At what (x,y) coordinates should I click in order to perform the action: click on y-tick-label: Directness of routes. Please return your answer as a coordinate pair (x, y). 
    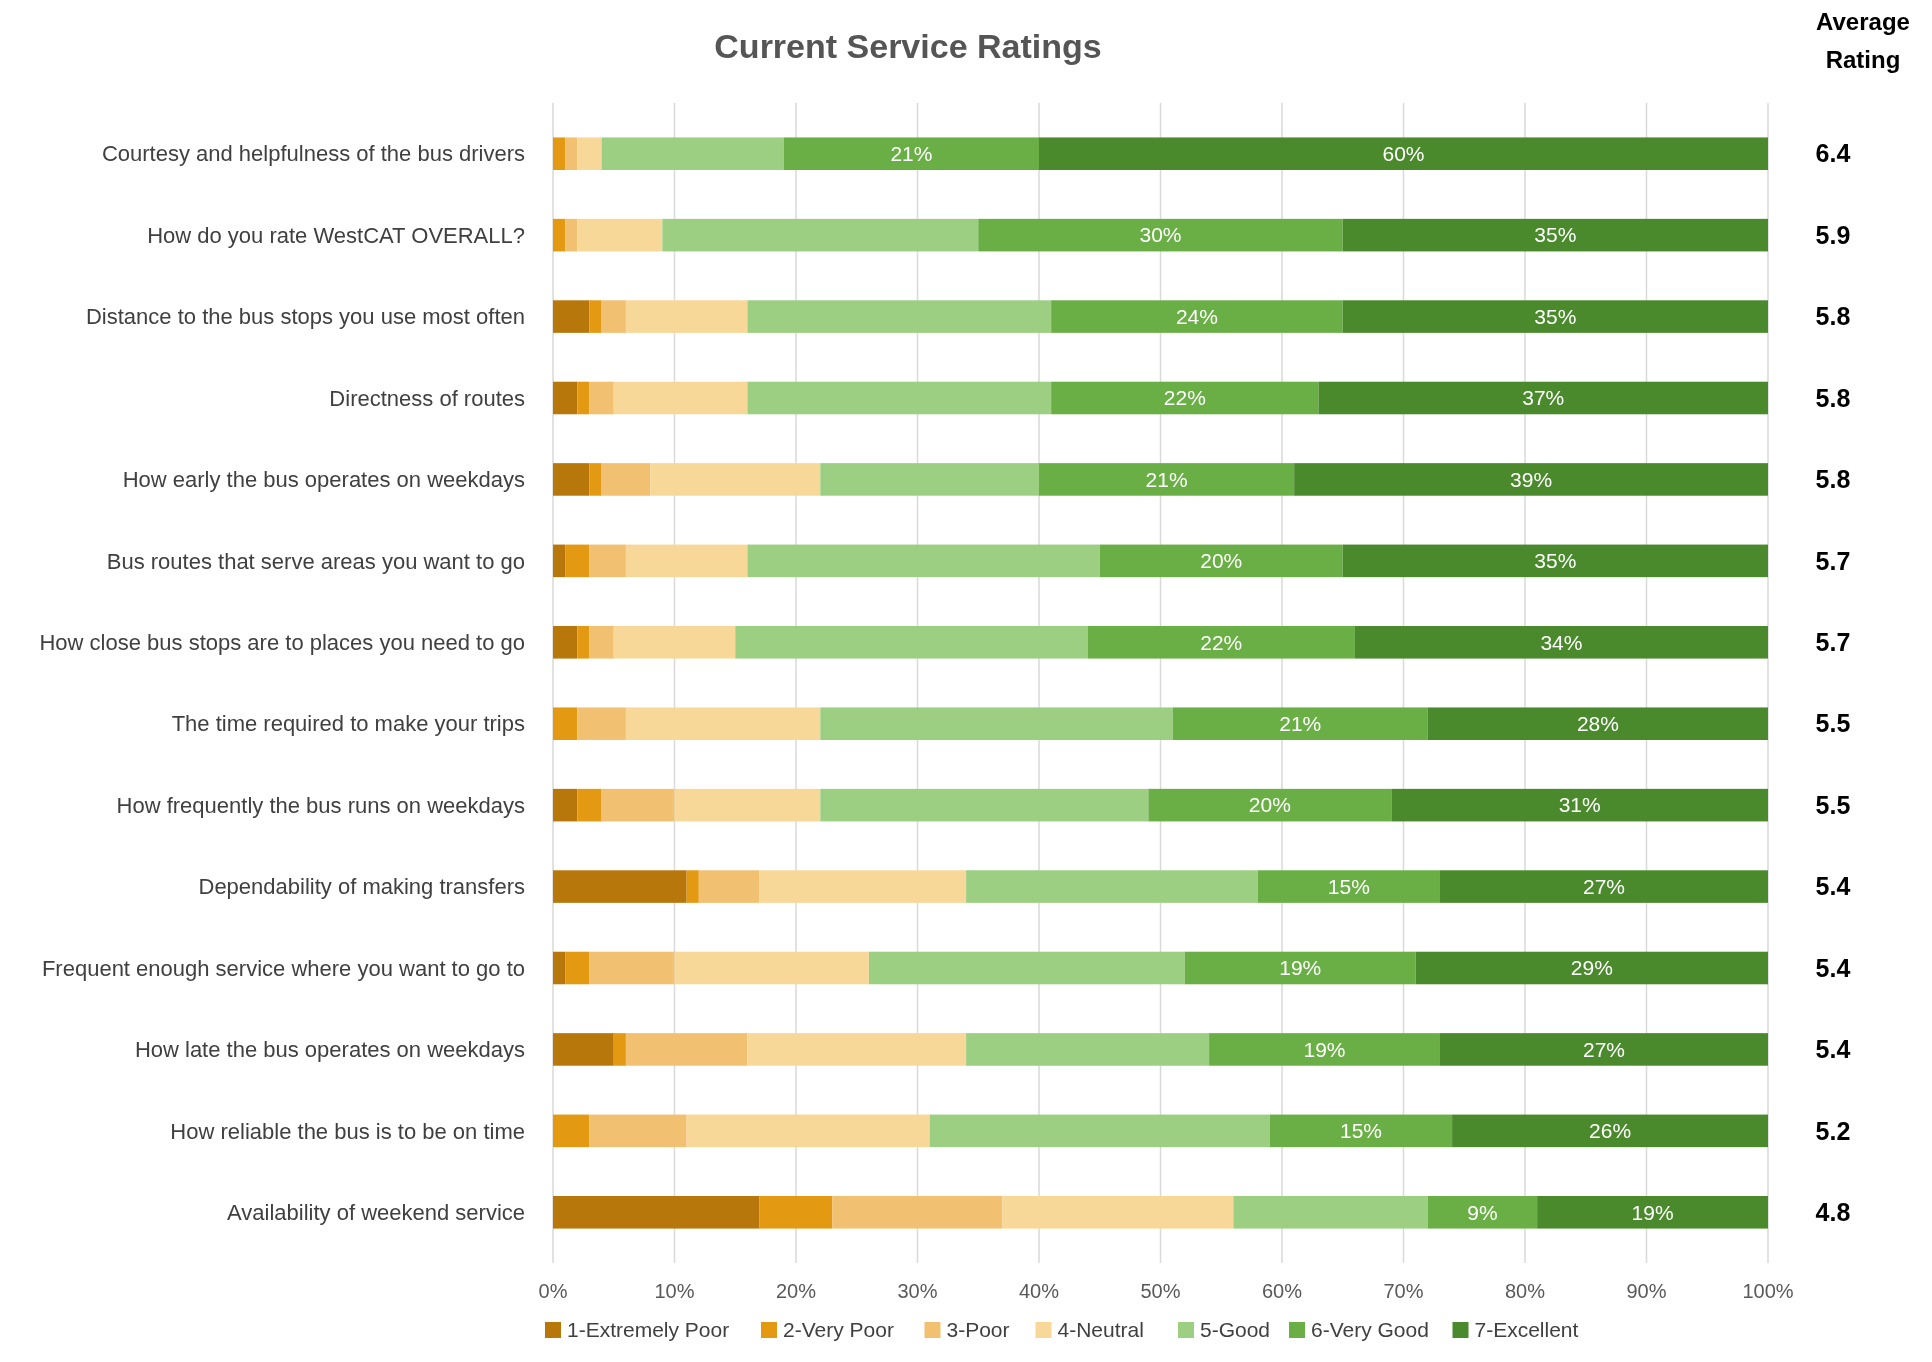
    Looking at the image, I should click on (427, 398).